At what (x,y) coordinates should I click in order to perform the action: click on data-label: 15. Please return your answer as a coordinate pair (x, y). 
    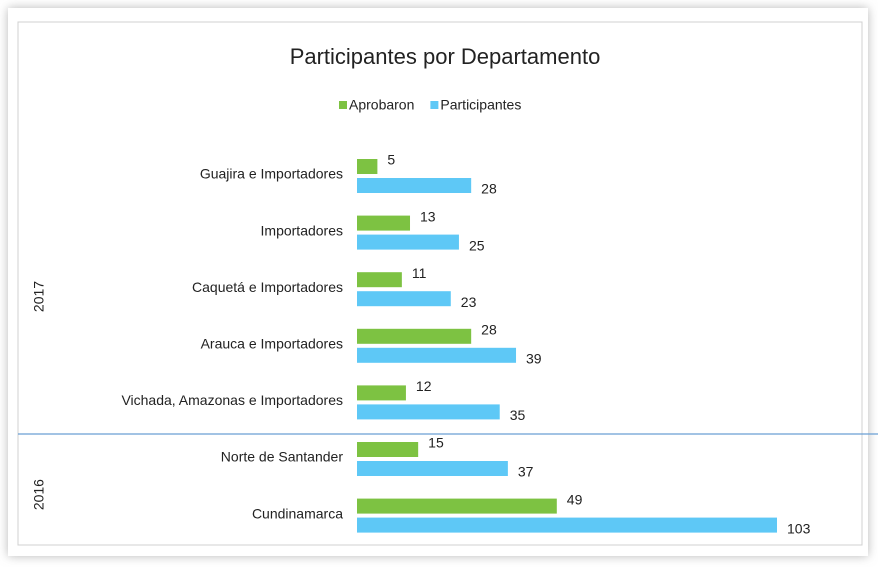
    Looking at the image, I should click on (436, 443).